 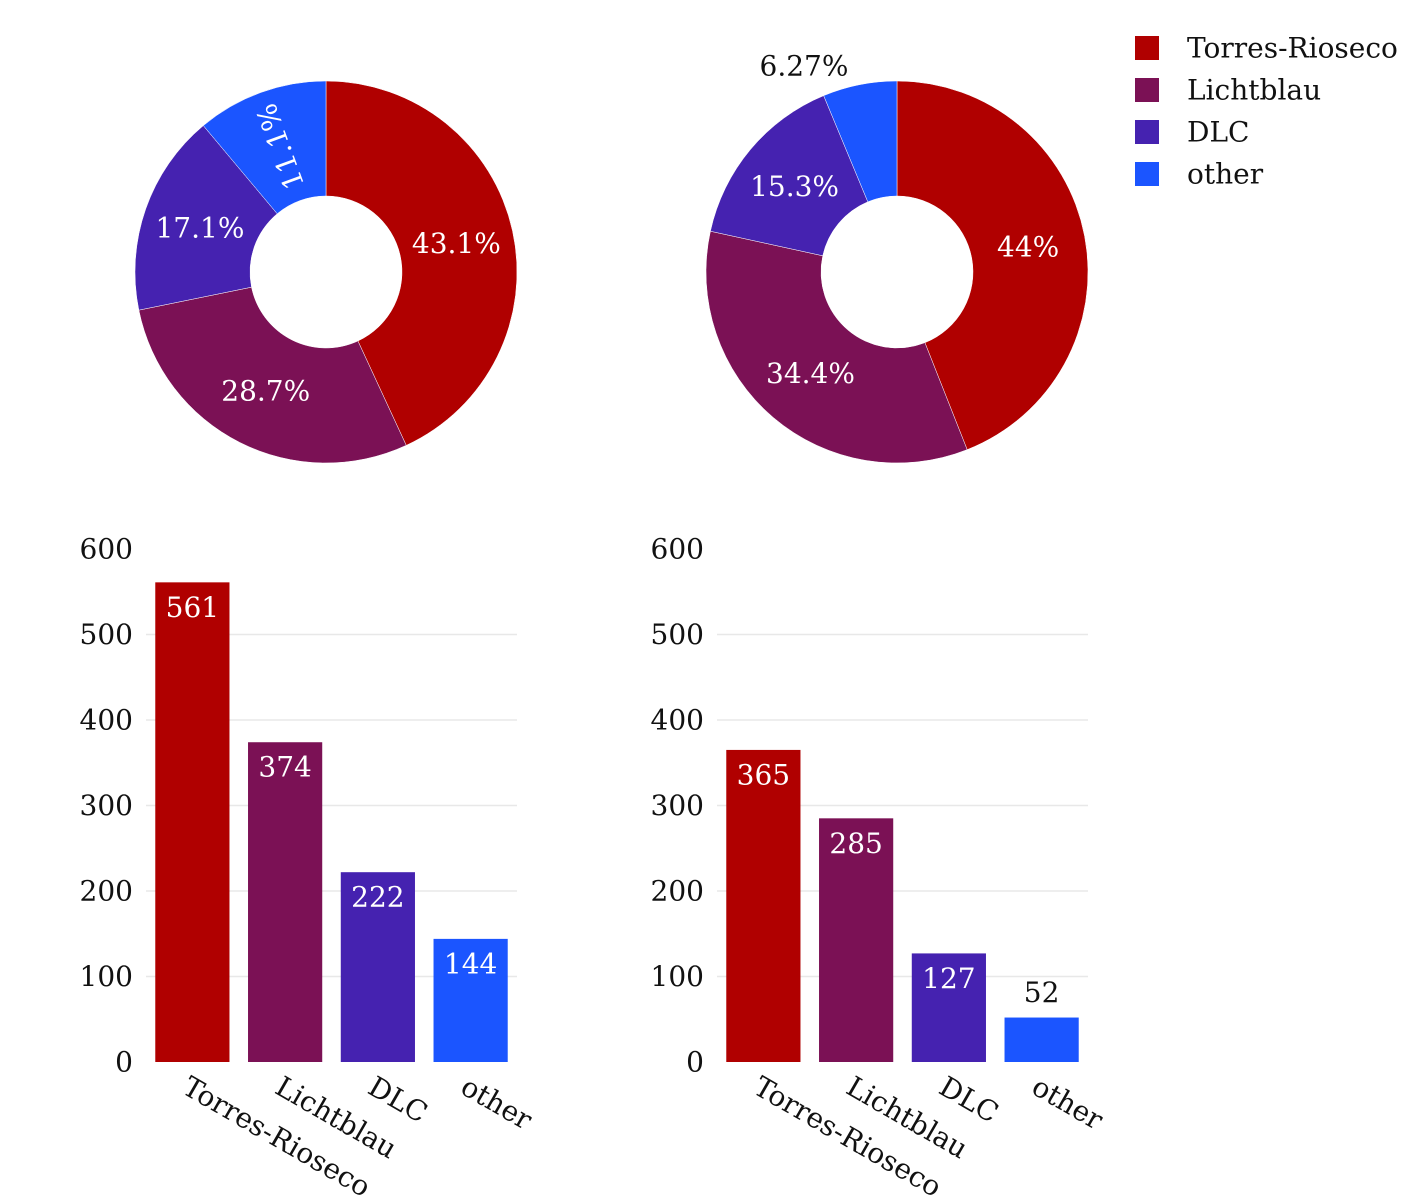 What do you see at coordinates (1292, 48) in the screenshot?
I see `legend-label: Torres-Rioseco` at bounding box center [1292, 48].